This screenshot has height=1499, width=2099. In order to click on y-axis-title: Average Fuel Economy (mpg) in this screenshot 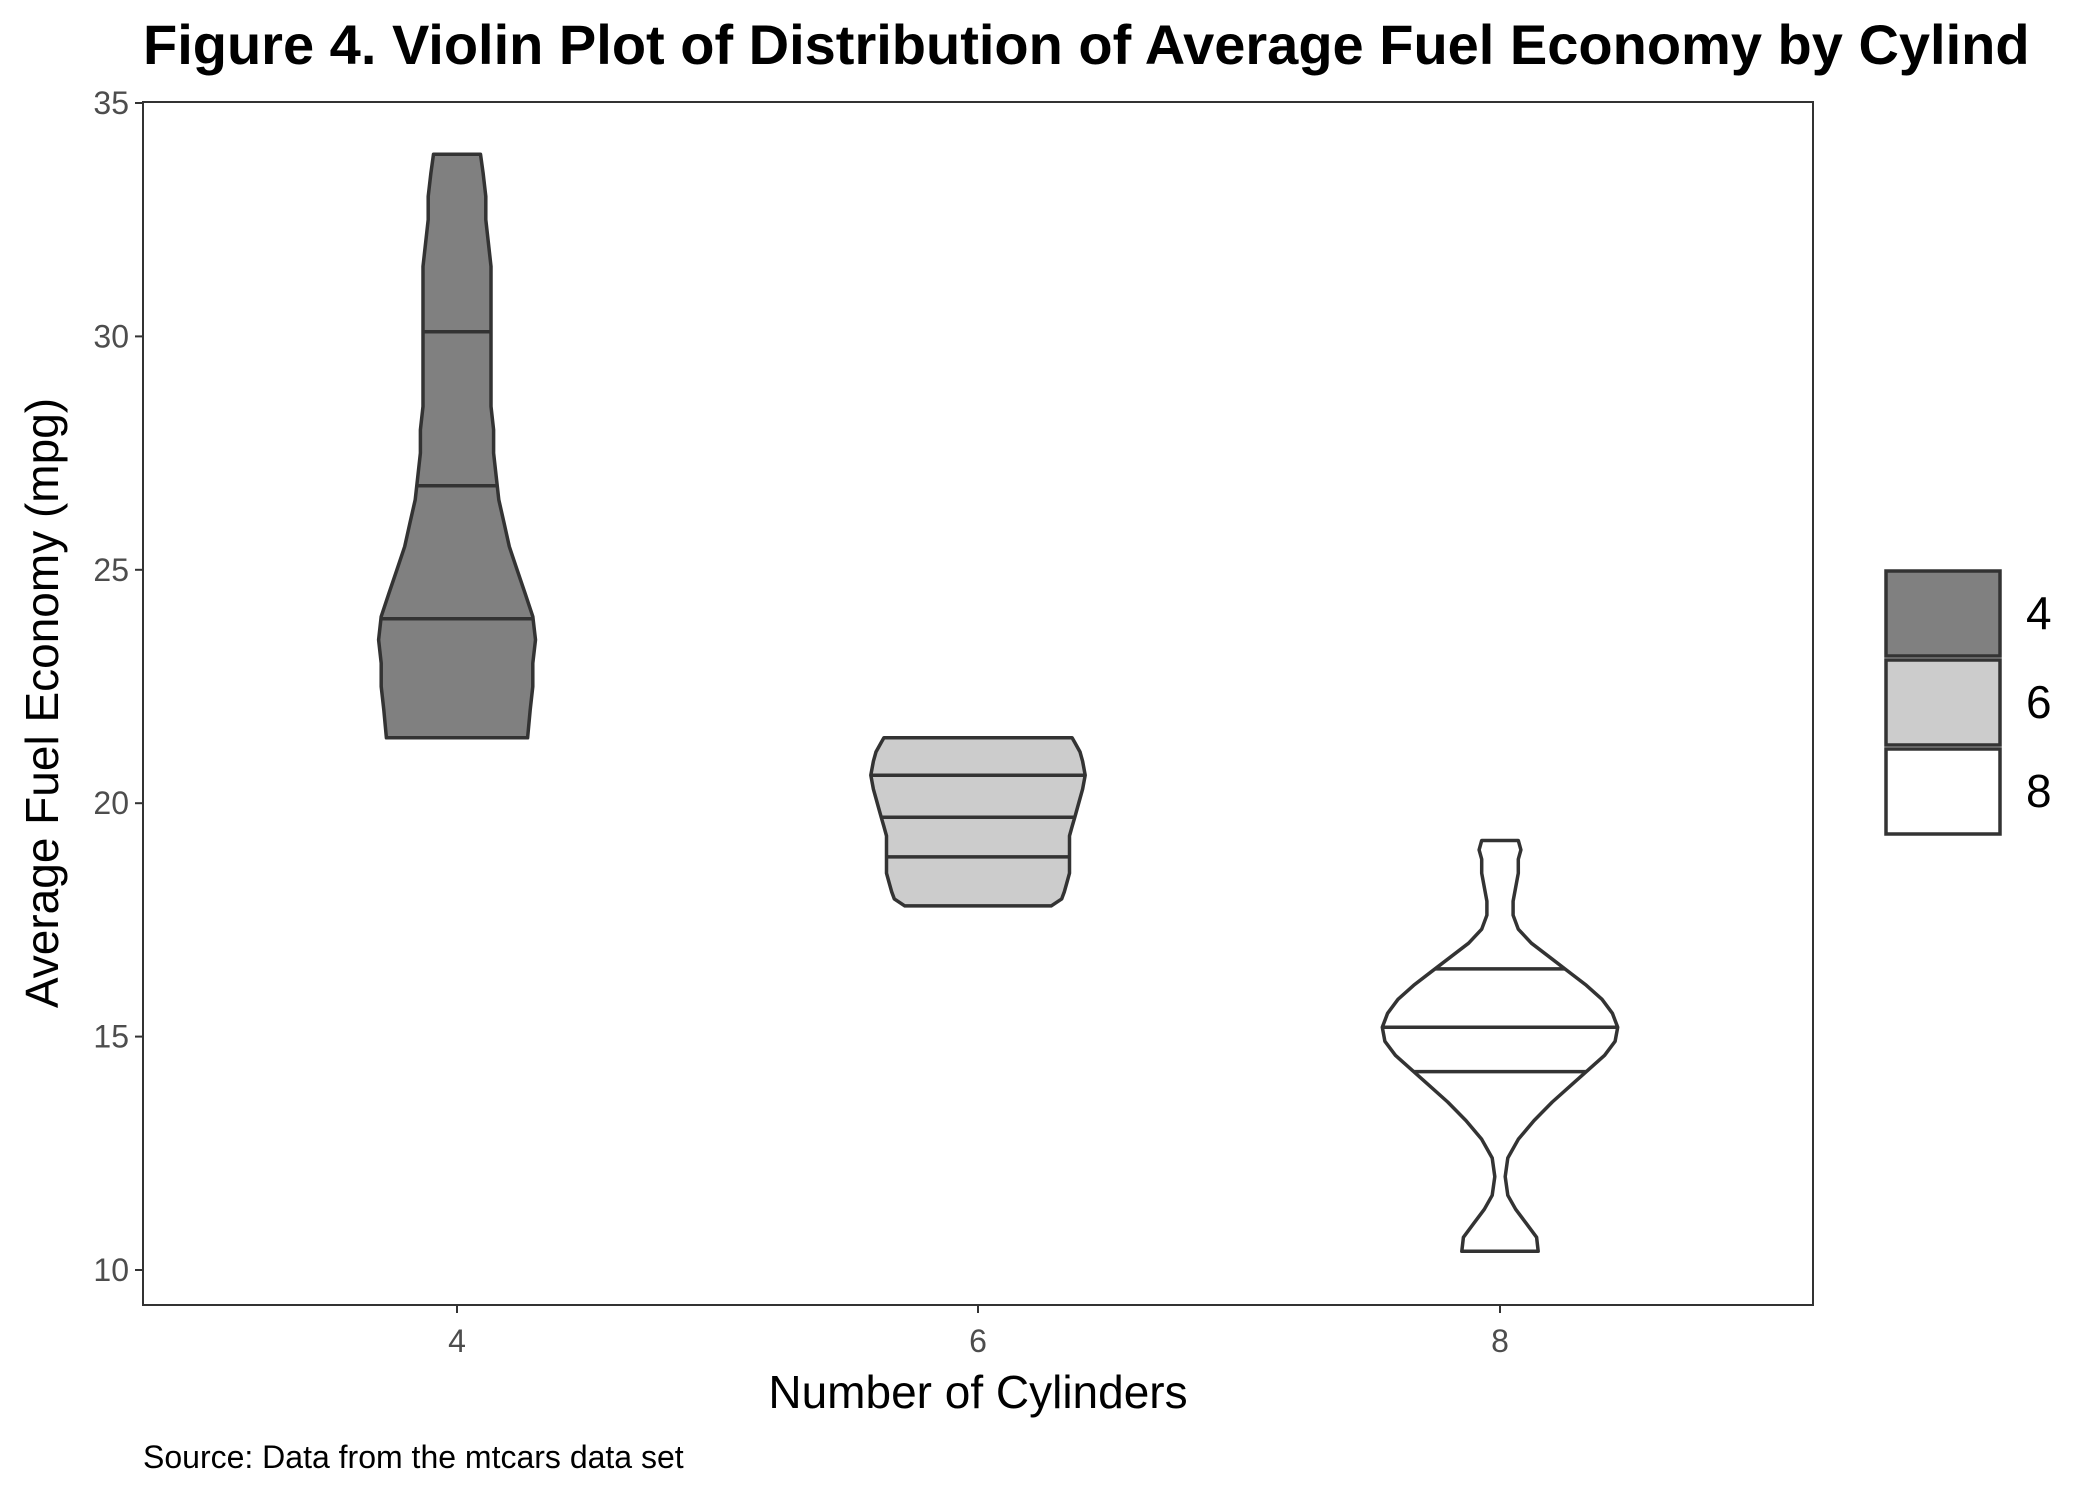, I will do `click(42, 703)`.